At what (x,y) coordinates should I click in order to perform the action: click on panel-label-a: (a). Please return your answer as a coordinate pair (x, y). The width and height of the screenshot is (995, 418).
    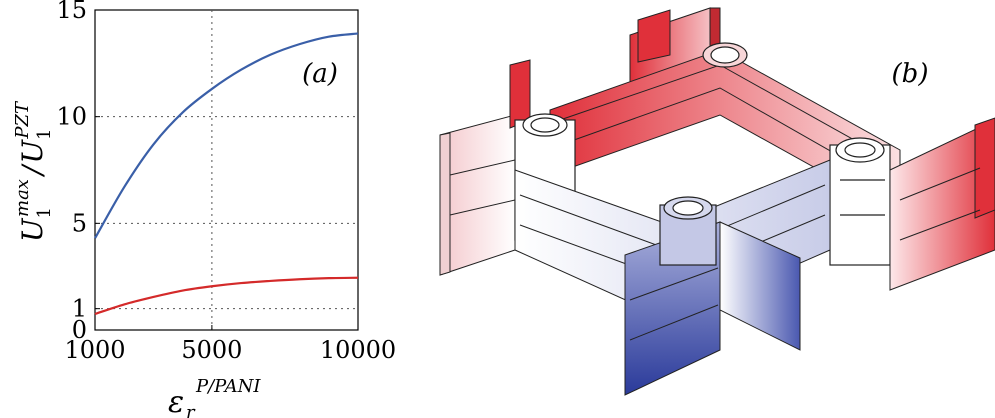
    Looking at the image, I should click on (320, 74).